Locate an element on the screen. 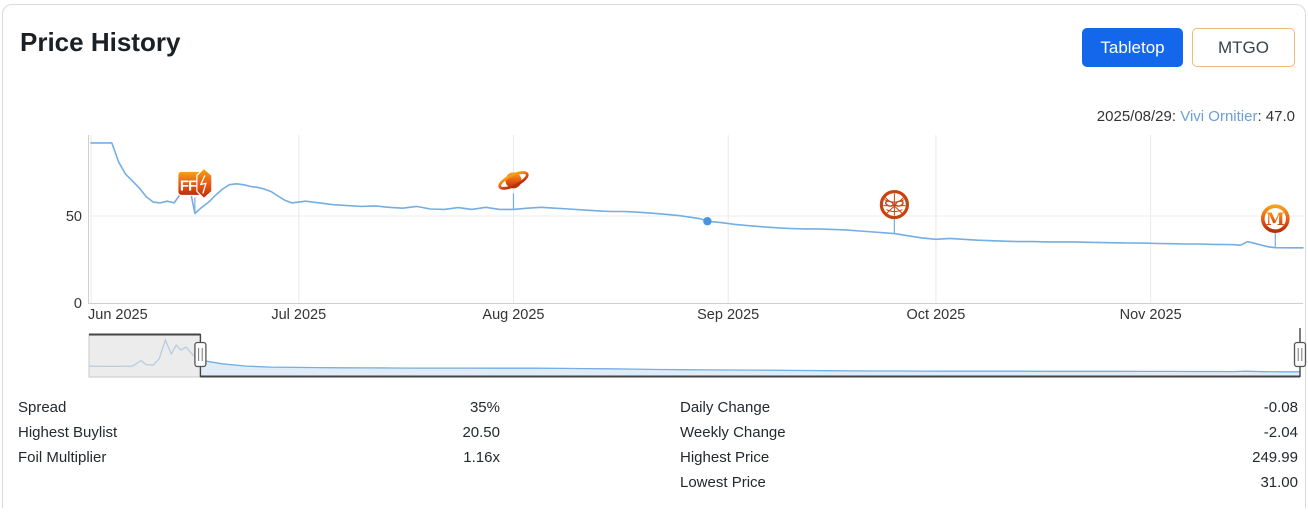 This screenshot has width=1308, height=513. x-axis-label: Nov 2025 is located at coordinates (1151, 315).